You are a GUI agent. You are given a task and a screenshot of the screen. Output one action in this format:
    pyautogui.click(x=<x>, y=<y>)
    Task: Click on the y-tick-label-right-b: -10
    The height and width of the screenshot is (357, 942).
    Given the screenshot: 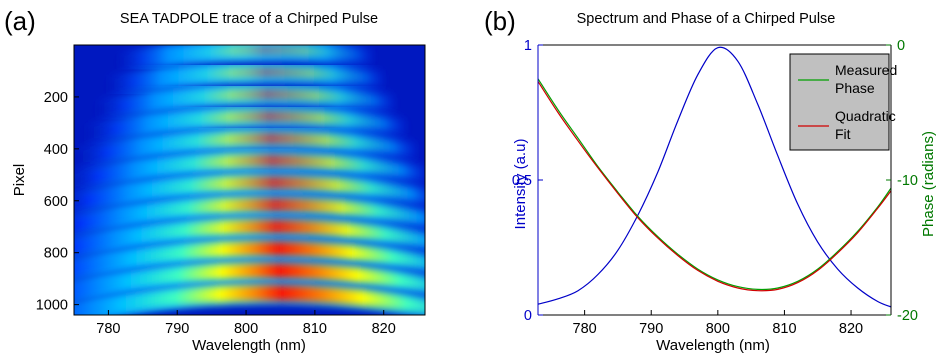 What is the action you would take?
    pyautogui.click(x=907, y=181)
    